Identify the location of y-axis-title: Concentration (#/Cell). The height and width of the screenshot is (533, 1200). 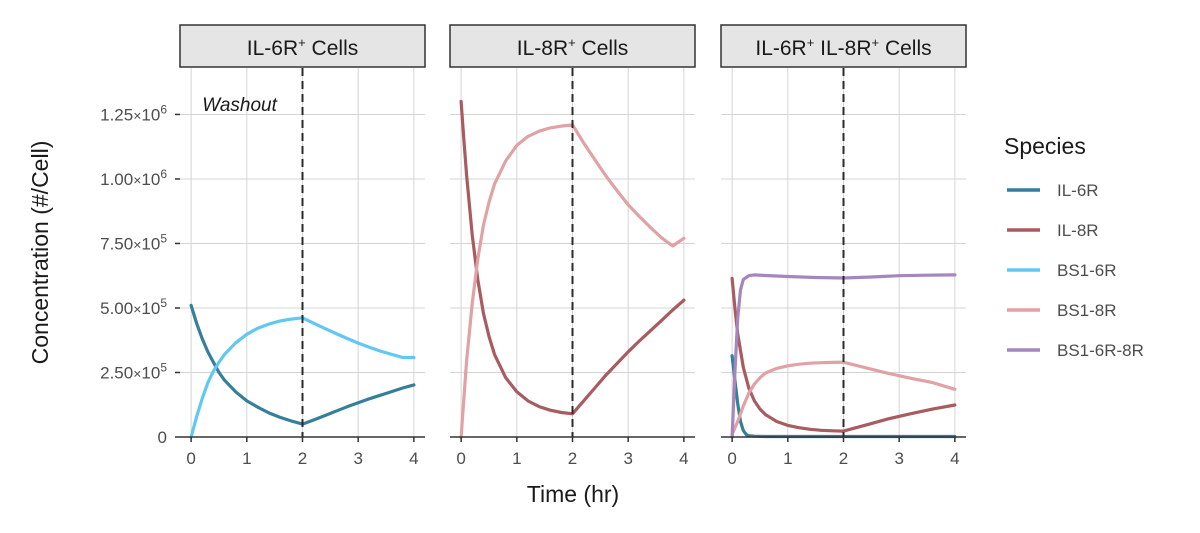
(40, 253).